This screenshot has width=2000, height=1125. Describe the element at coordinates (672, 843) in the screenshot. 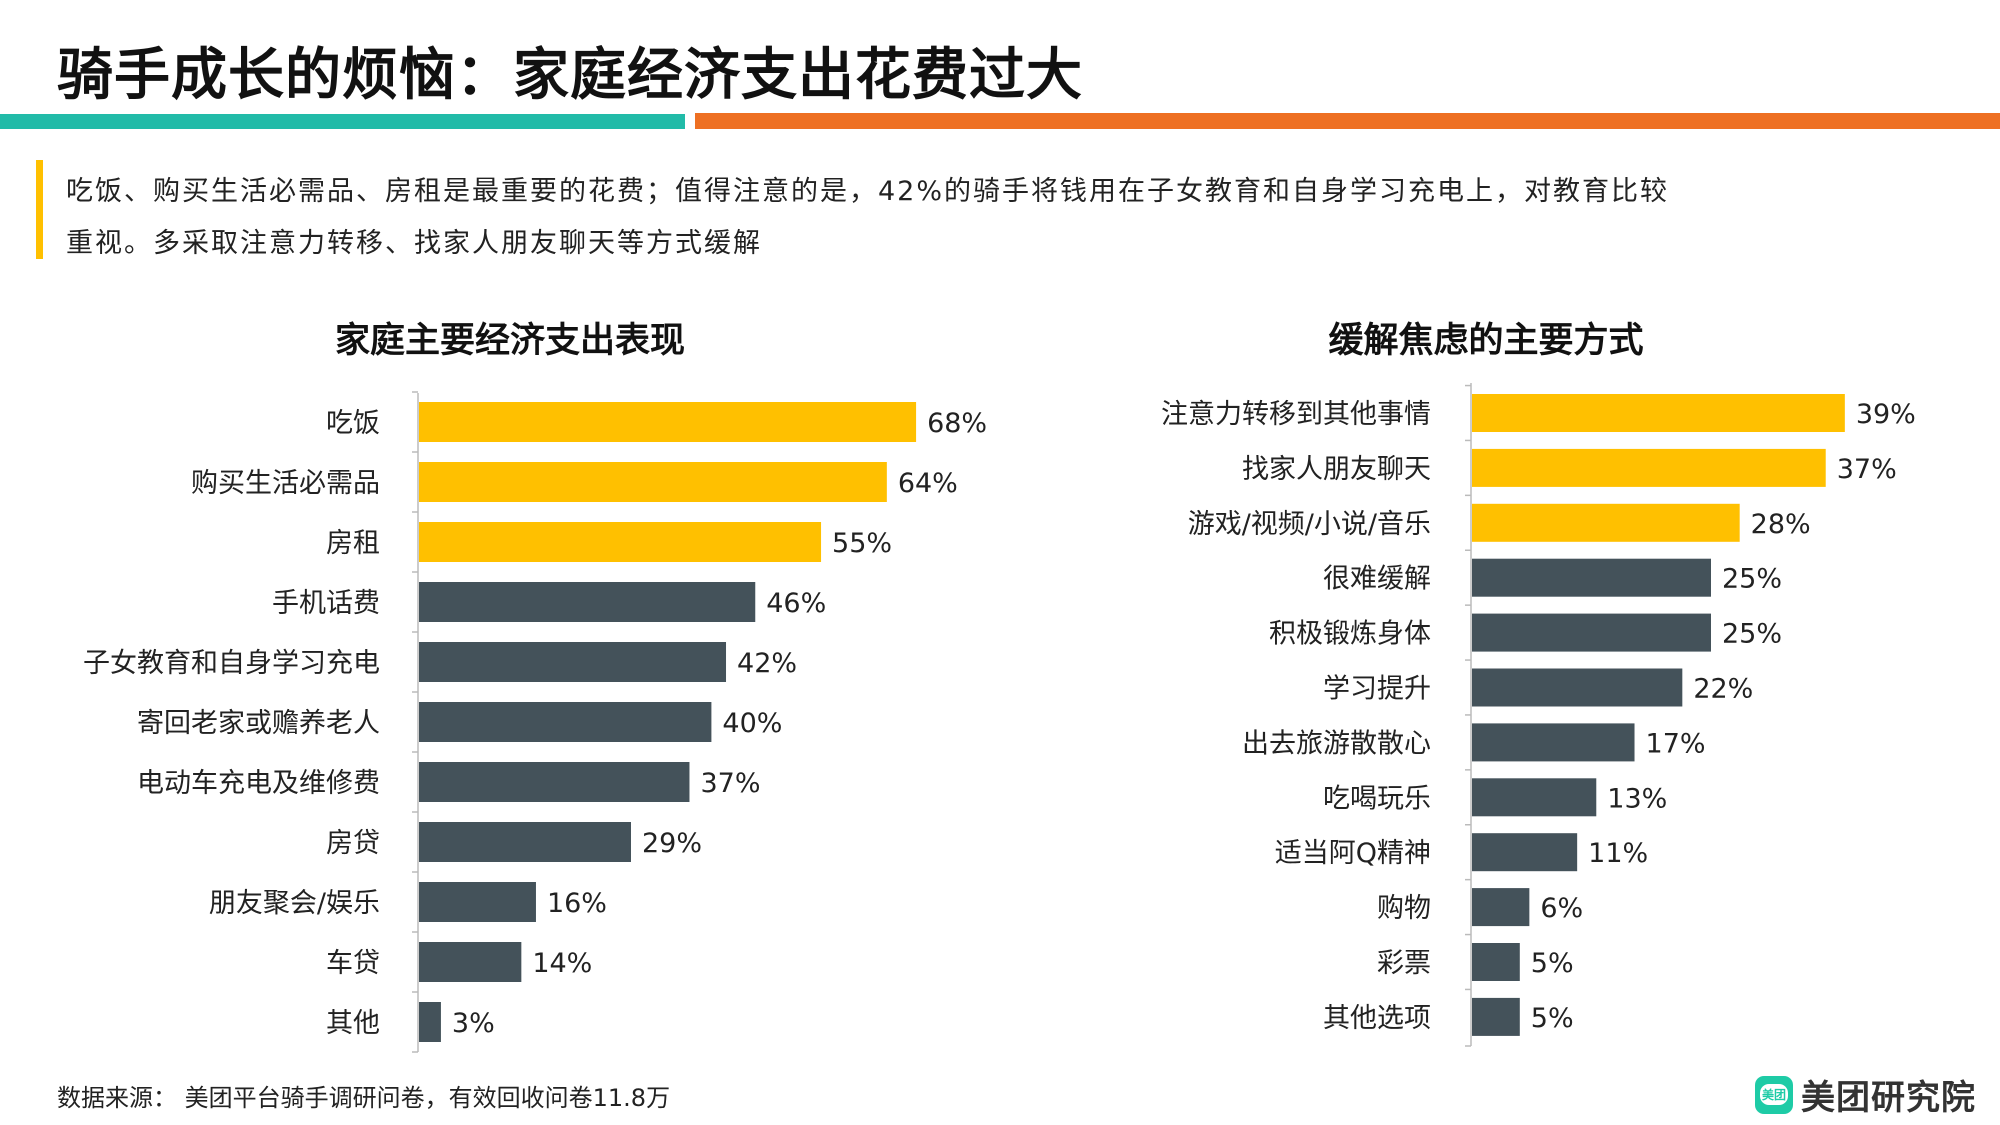

I see `data-label: 29%` at that location.